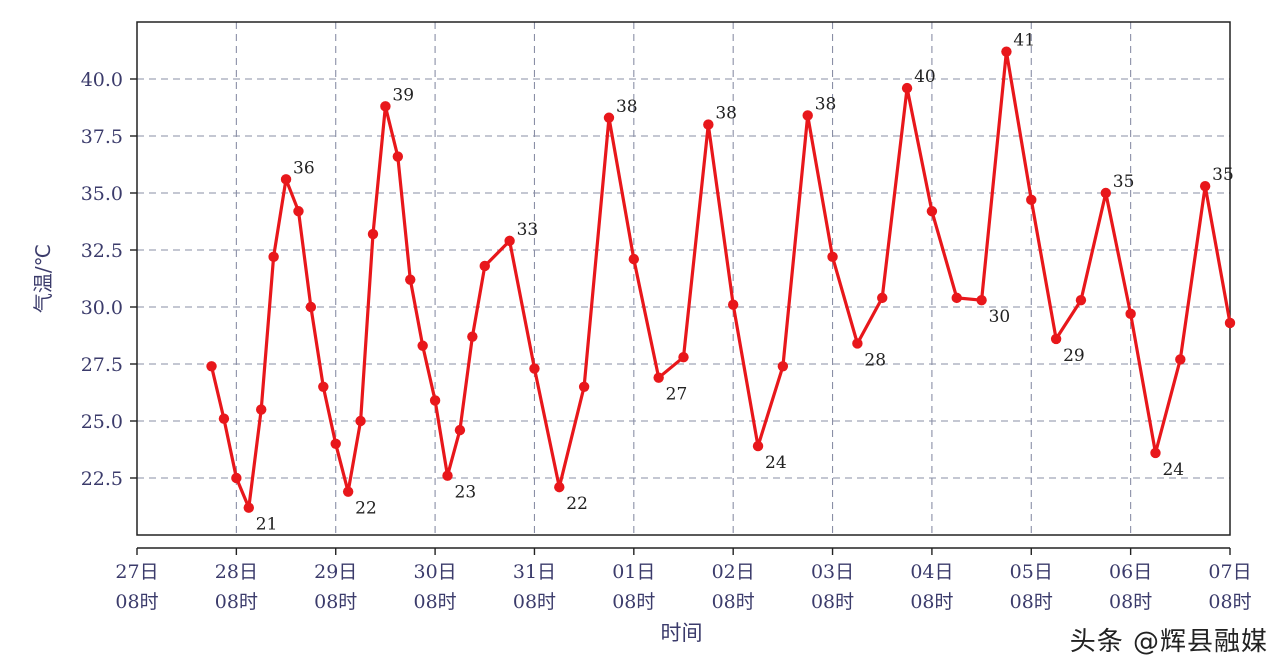  What do you see at coordinates (677, 395) in the screenshot?
I see `data-label: 27` at bounding box center [677, 395].